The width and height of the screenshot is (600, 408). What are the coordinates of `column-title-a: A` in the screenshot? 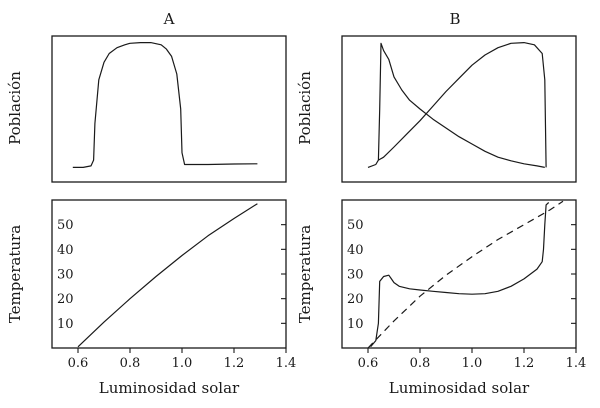 It's located at (169, 19).